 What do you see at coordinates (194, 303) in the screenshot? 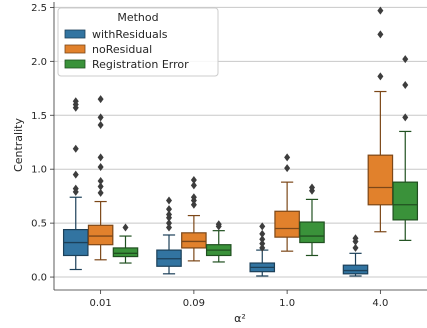
I see `x-tick-label: 0.09` at bounding box center [194, 303].